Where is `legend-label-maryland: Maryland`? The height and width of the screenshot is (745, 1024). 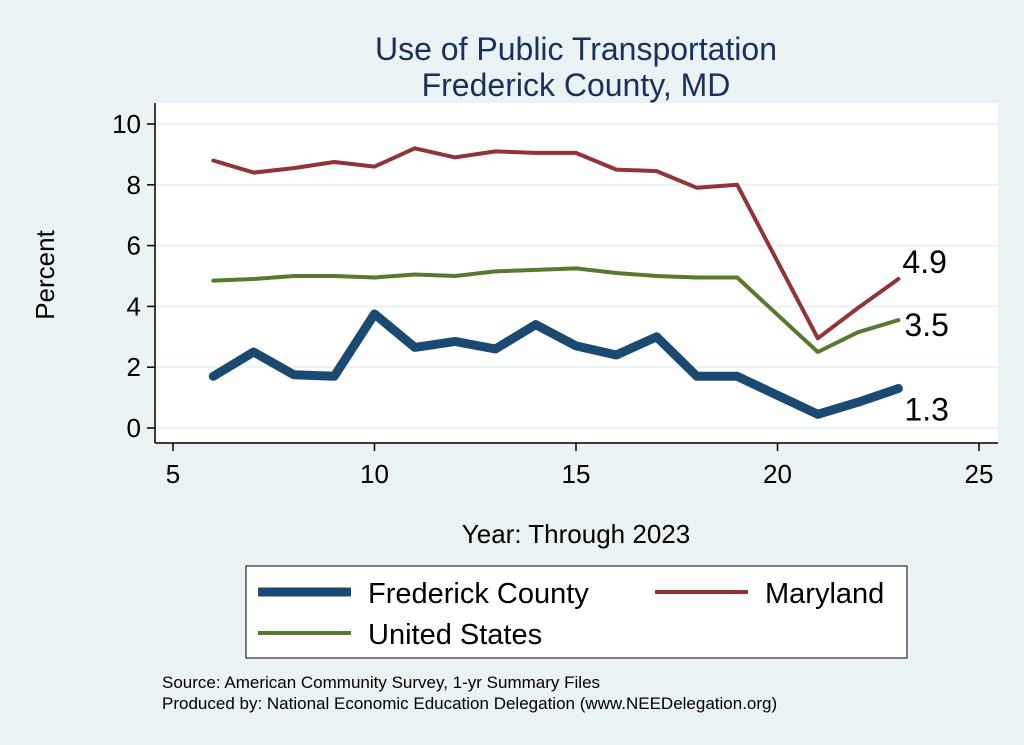
legend-label-maryland: Maryland is located at coordinates (824, 594).